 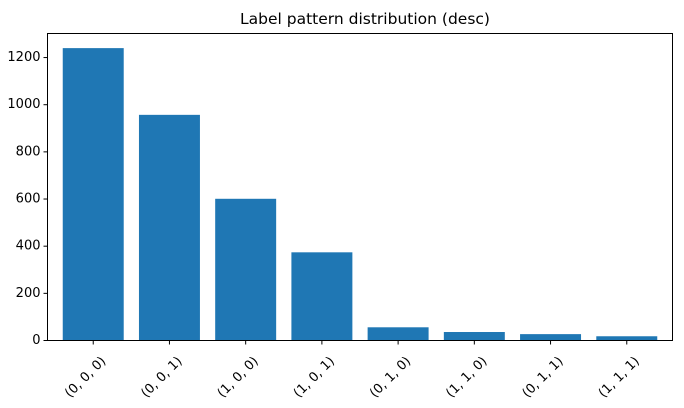 I want to click on chart-title: Label pattern distribution (desc), so click(x=365, y=19).